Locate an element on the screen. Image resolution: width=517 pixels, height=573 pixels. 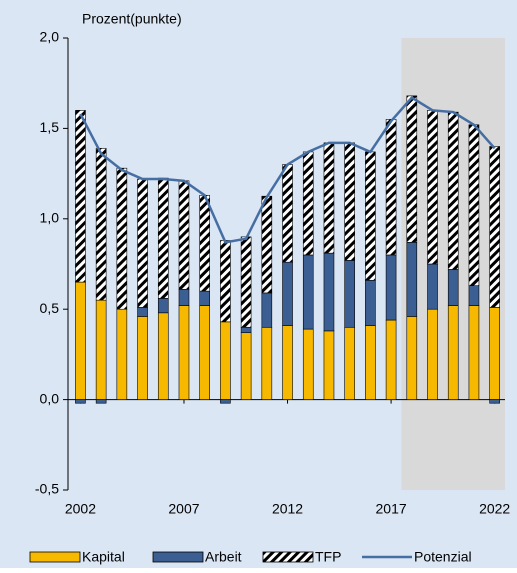
y-tick-label: 0,5 is located at coordinates (50, 308).